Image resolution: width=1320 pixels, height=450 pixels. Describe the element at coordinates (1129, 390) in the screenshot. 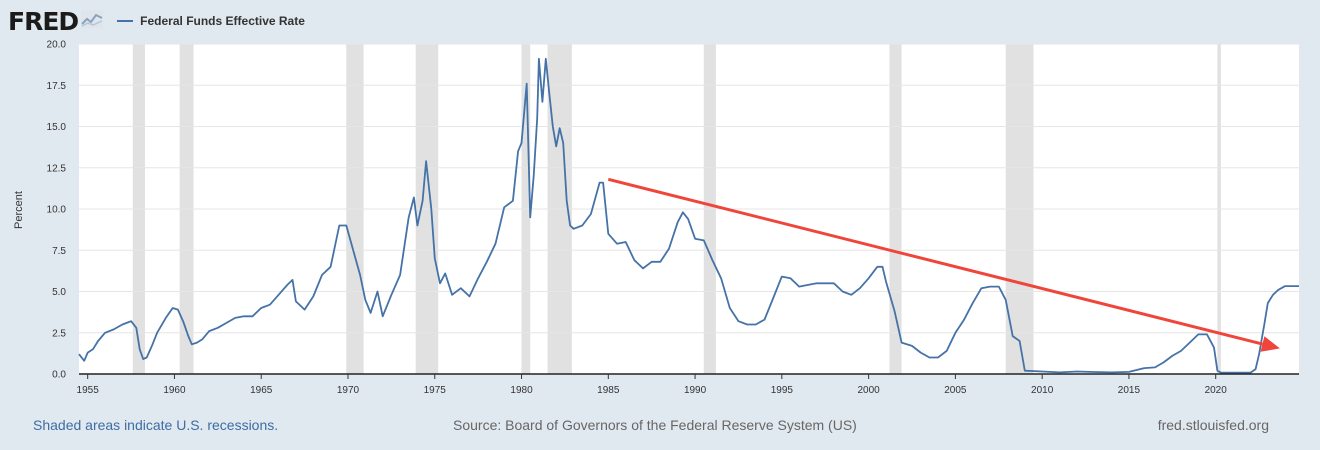

I see `x-tick-label: 2015` at that location.